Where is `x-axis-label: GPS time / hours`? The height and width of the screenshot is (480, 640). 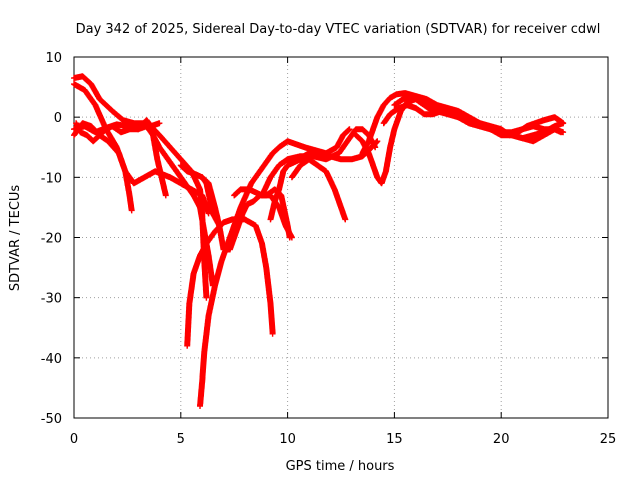
x-axis-label: GPS time / hours is located at coordinates (340, 466).